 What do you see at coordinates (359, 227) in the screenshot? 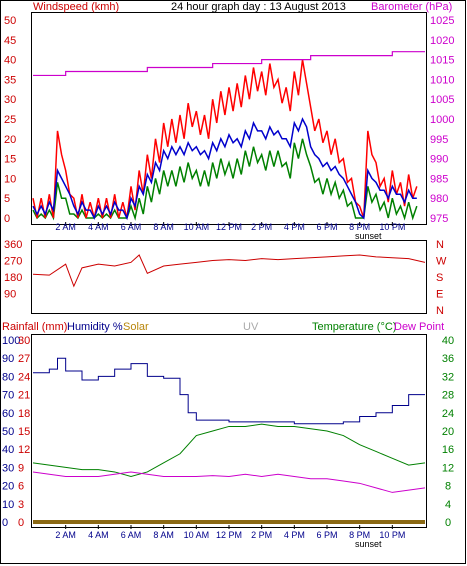
I see `x-tick-label: 8 PM` at bounding box center [359, 227].